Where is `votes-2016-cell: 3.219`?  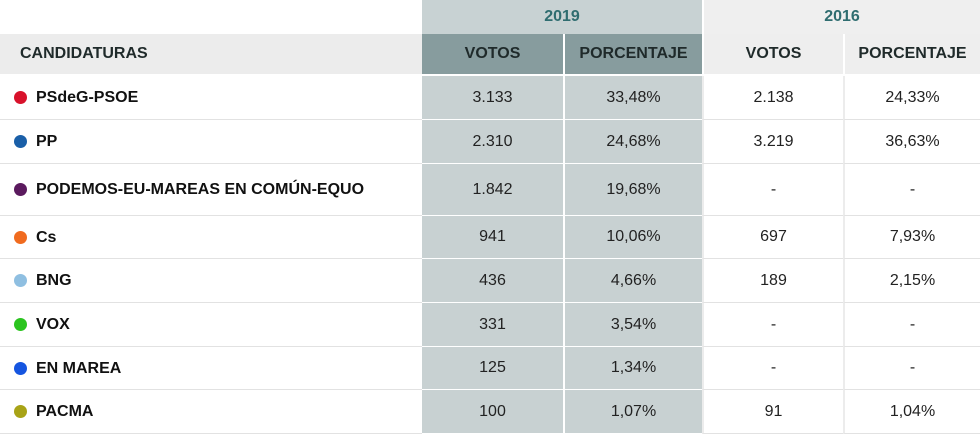 votes-2016-cell: 3.219 is located at coordinates (772, 142).